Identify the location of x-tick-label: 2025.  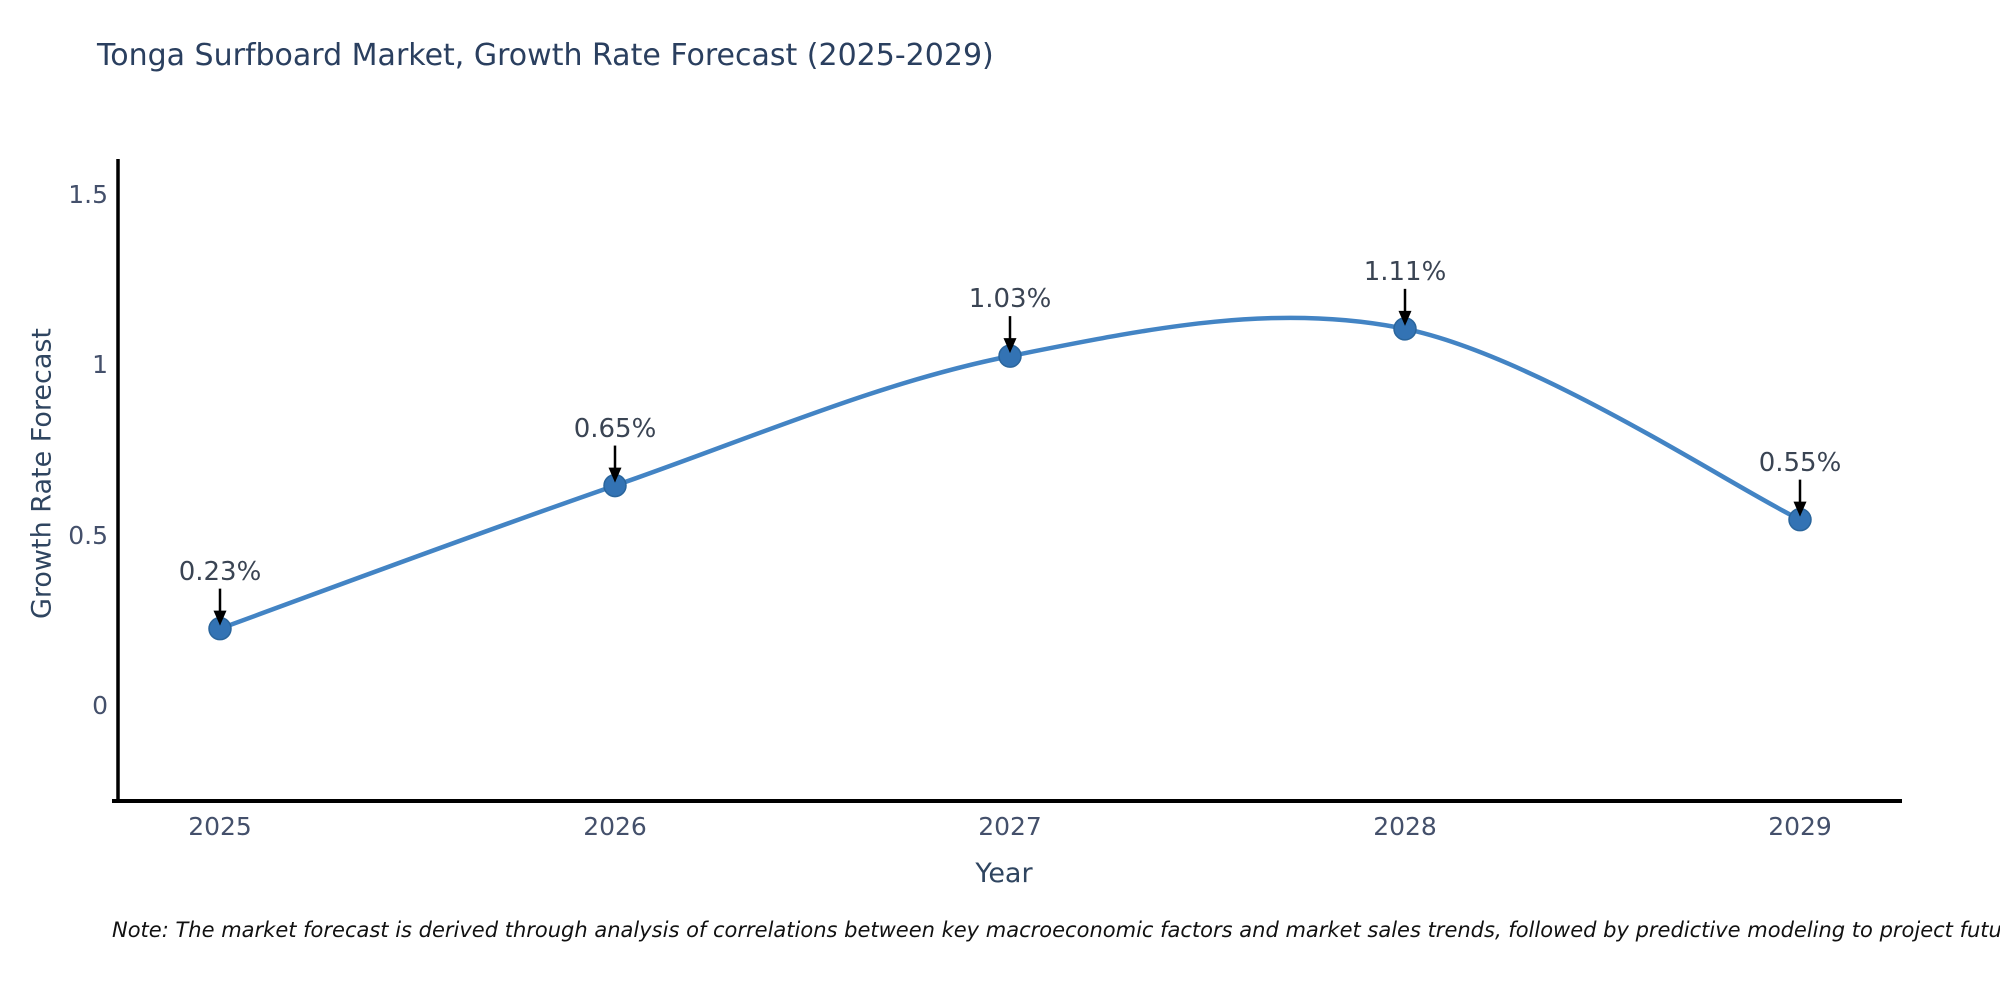
(220, 826).